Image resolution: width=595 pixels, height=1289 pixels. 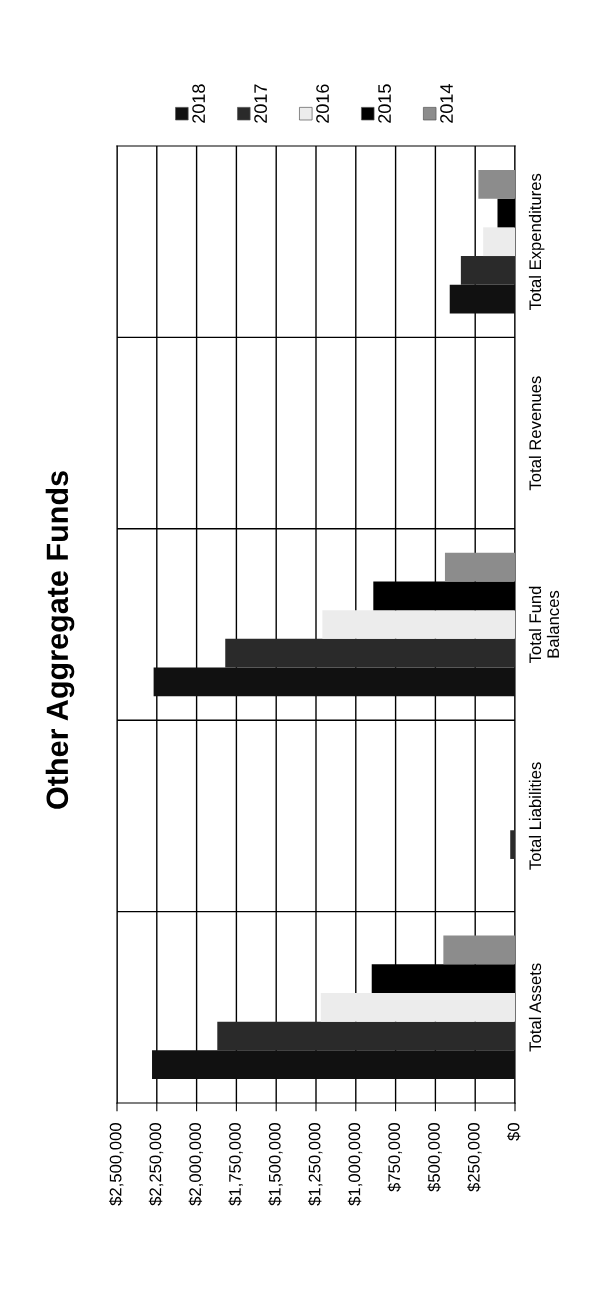 What do you see at coordinates (355, 1164) in the screenshot?
I see `x-tick-label: $1,000,000` at bounding box center [355, 1164].